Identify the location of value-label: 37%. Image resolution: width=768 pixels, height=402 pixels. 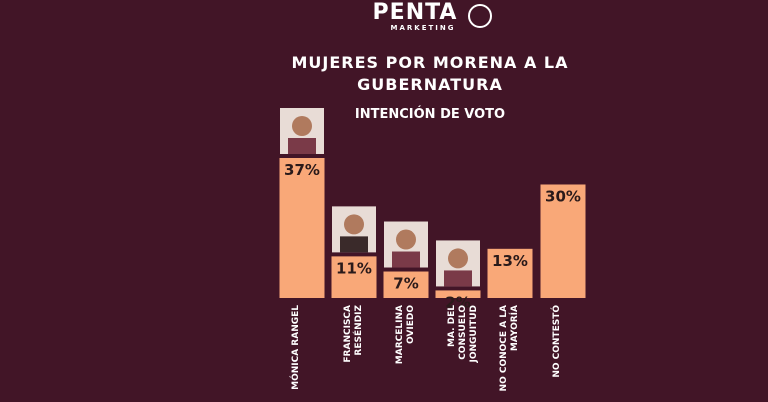
(302, 170).